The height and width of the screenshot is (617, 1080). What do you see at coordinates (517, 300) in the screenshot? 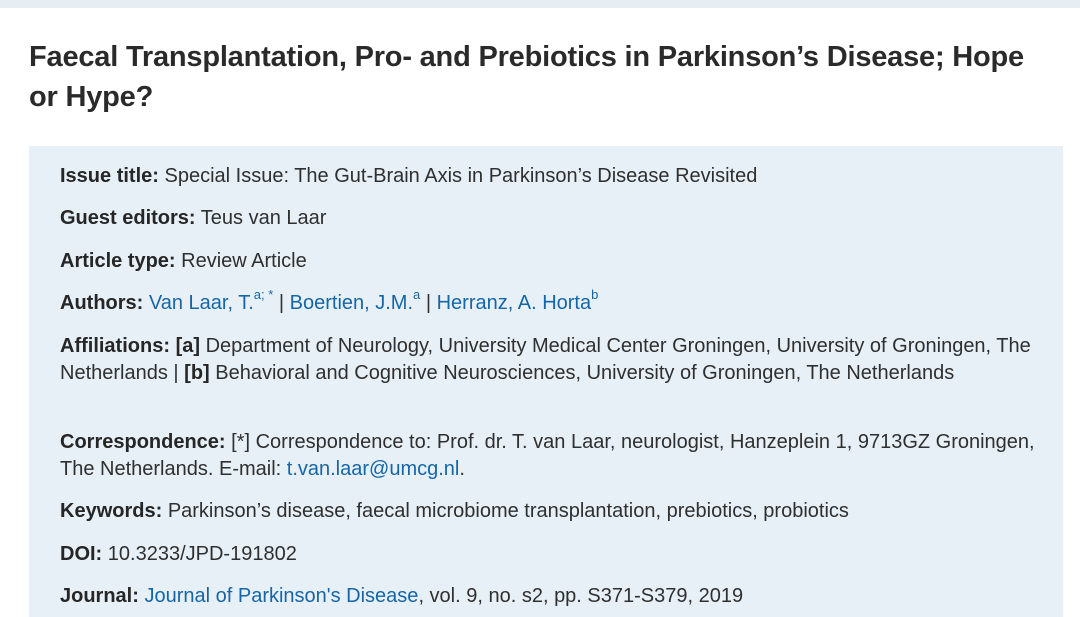
I see `author-link-herranz: Herranz, A. Hortab` at bounding box center [517, 300].